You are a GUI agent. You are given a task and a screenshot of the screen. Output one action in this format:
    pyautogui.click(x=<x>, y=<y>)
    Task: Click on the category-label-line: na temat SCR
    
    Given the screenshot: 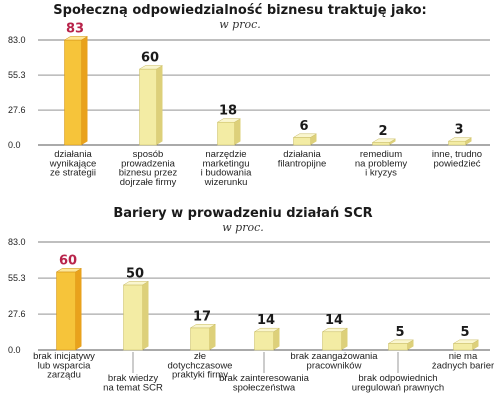 What is the action you would take?
    pyautogui.click(x=133, y=387)
    